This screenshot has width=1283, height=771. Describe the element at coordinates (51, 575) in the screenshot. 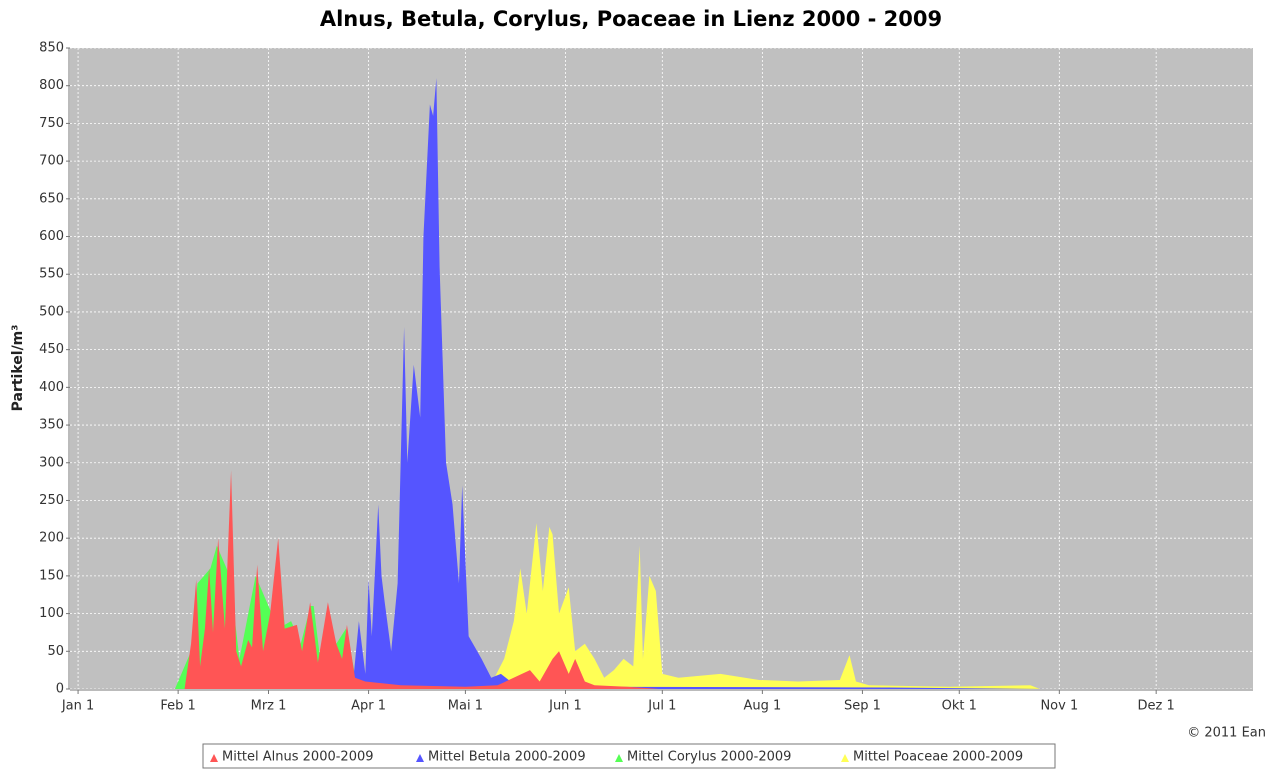

I see `y-tick-label: 150` at that location.